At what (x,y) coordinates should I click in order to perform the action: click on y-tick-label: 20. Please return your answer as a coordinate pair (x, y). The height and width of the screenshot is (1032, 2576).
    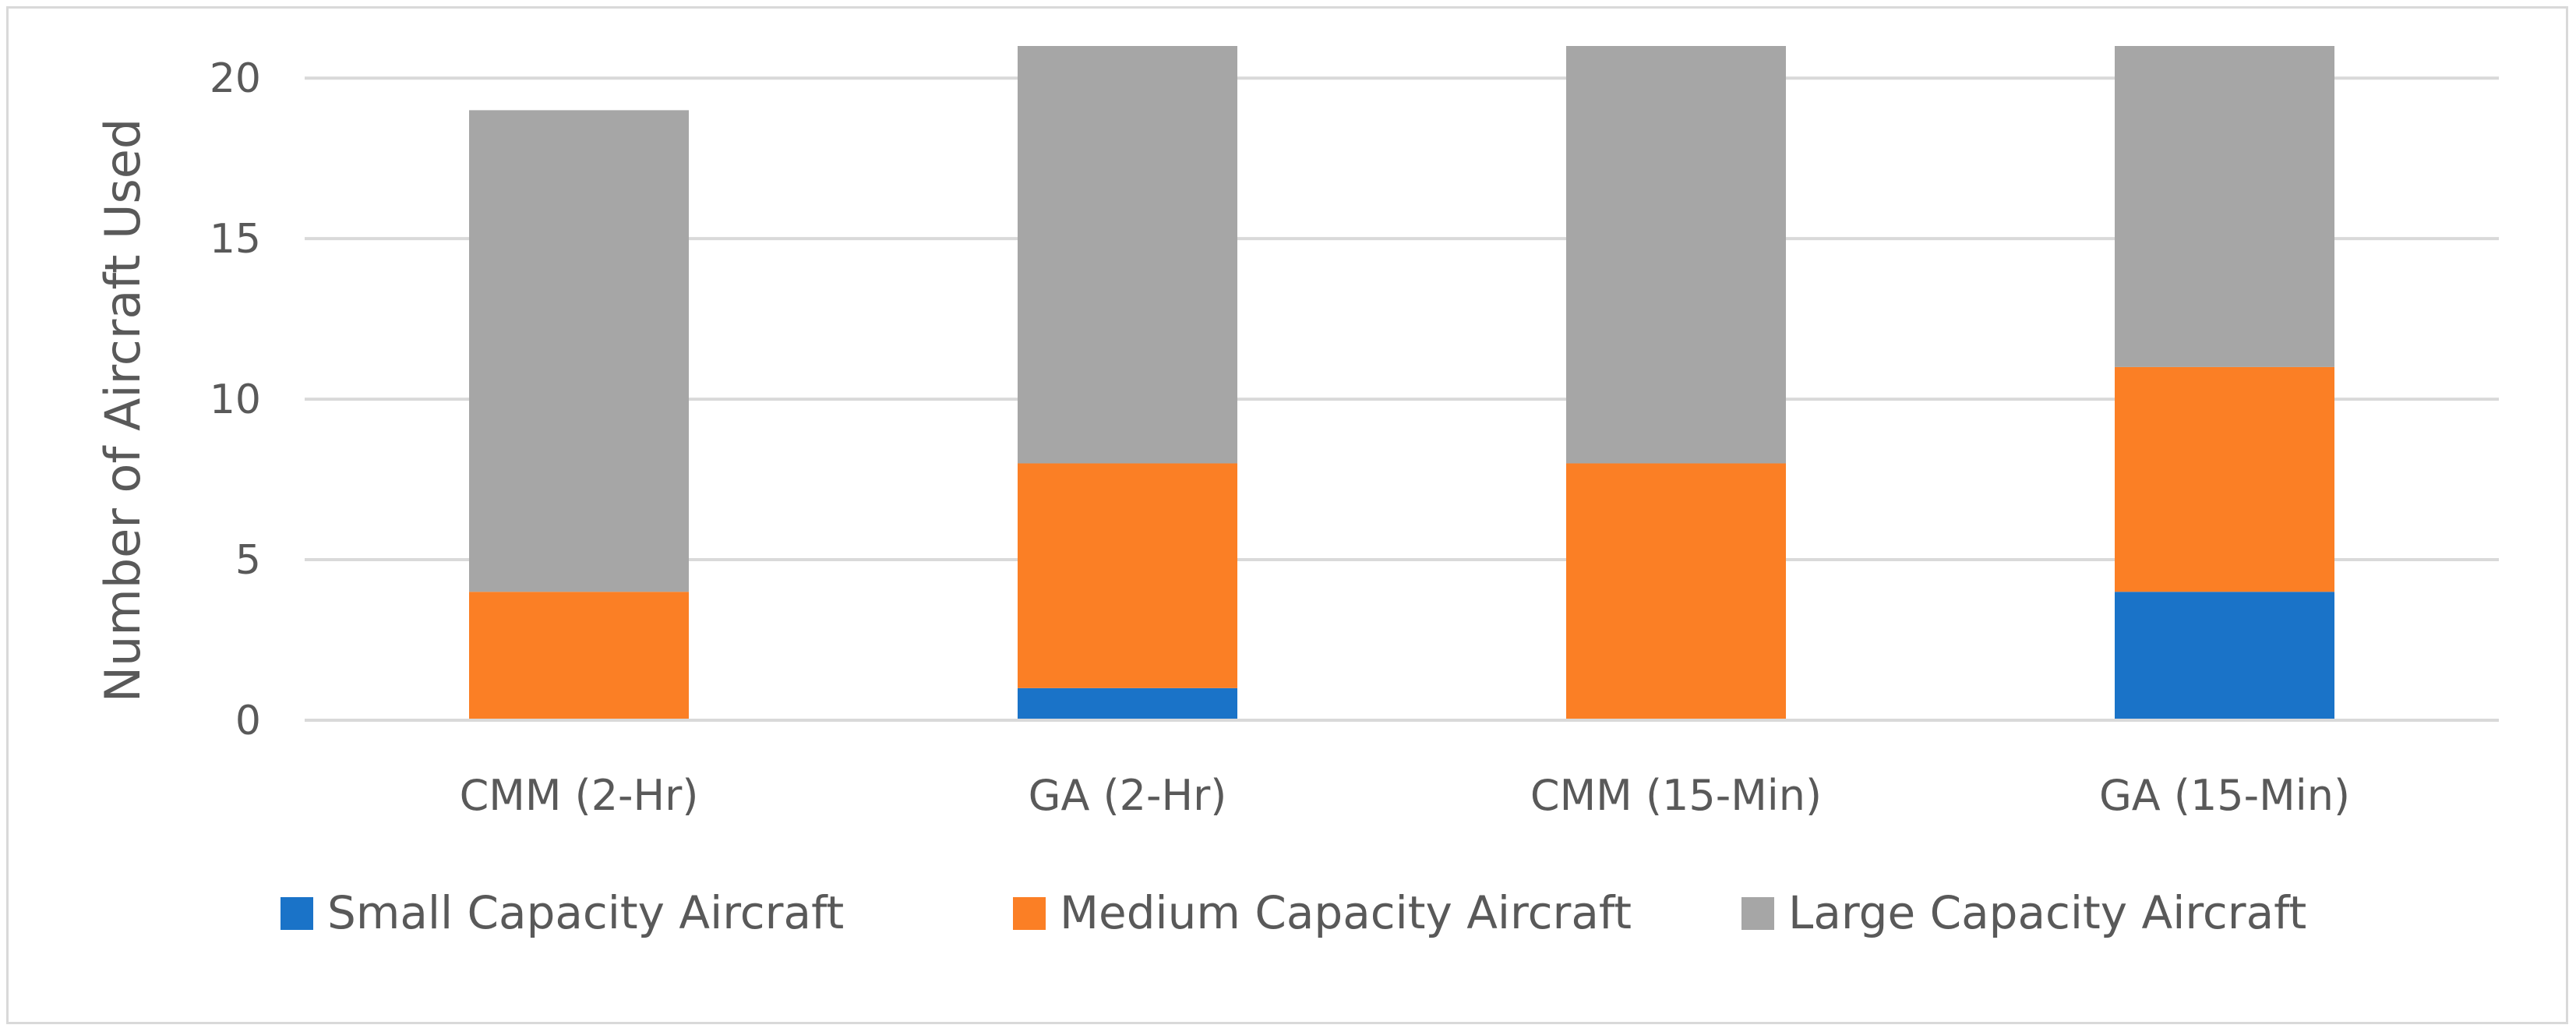
    Looking at the image, I should click on (235, 78).